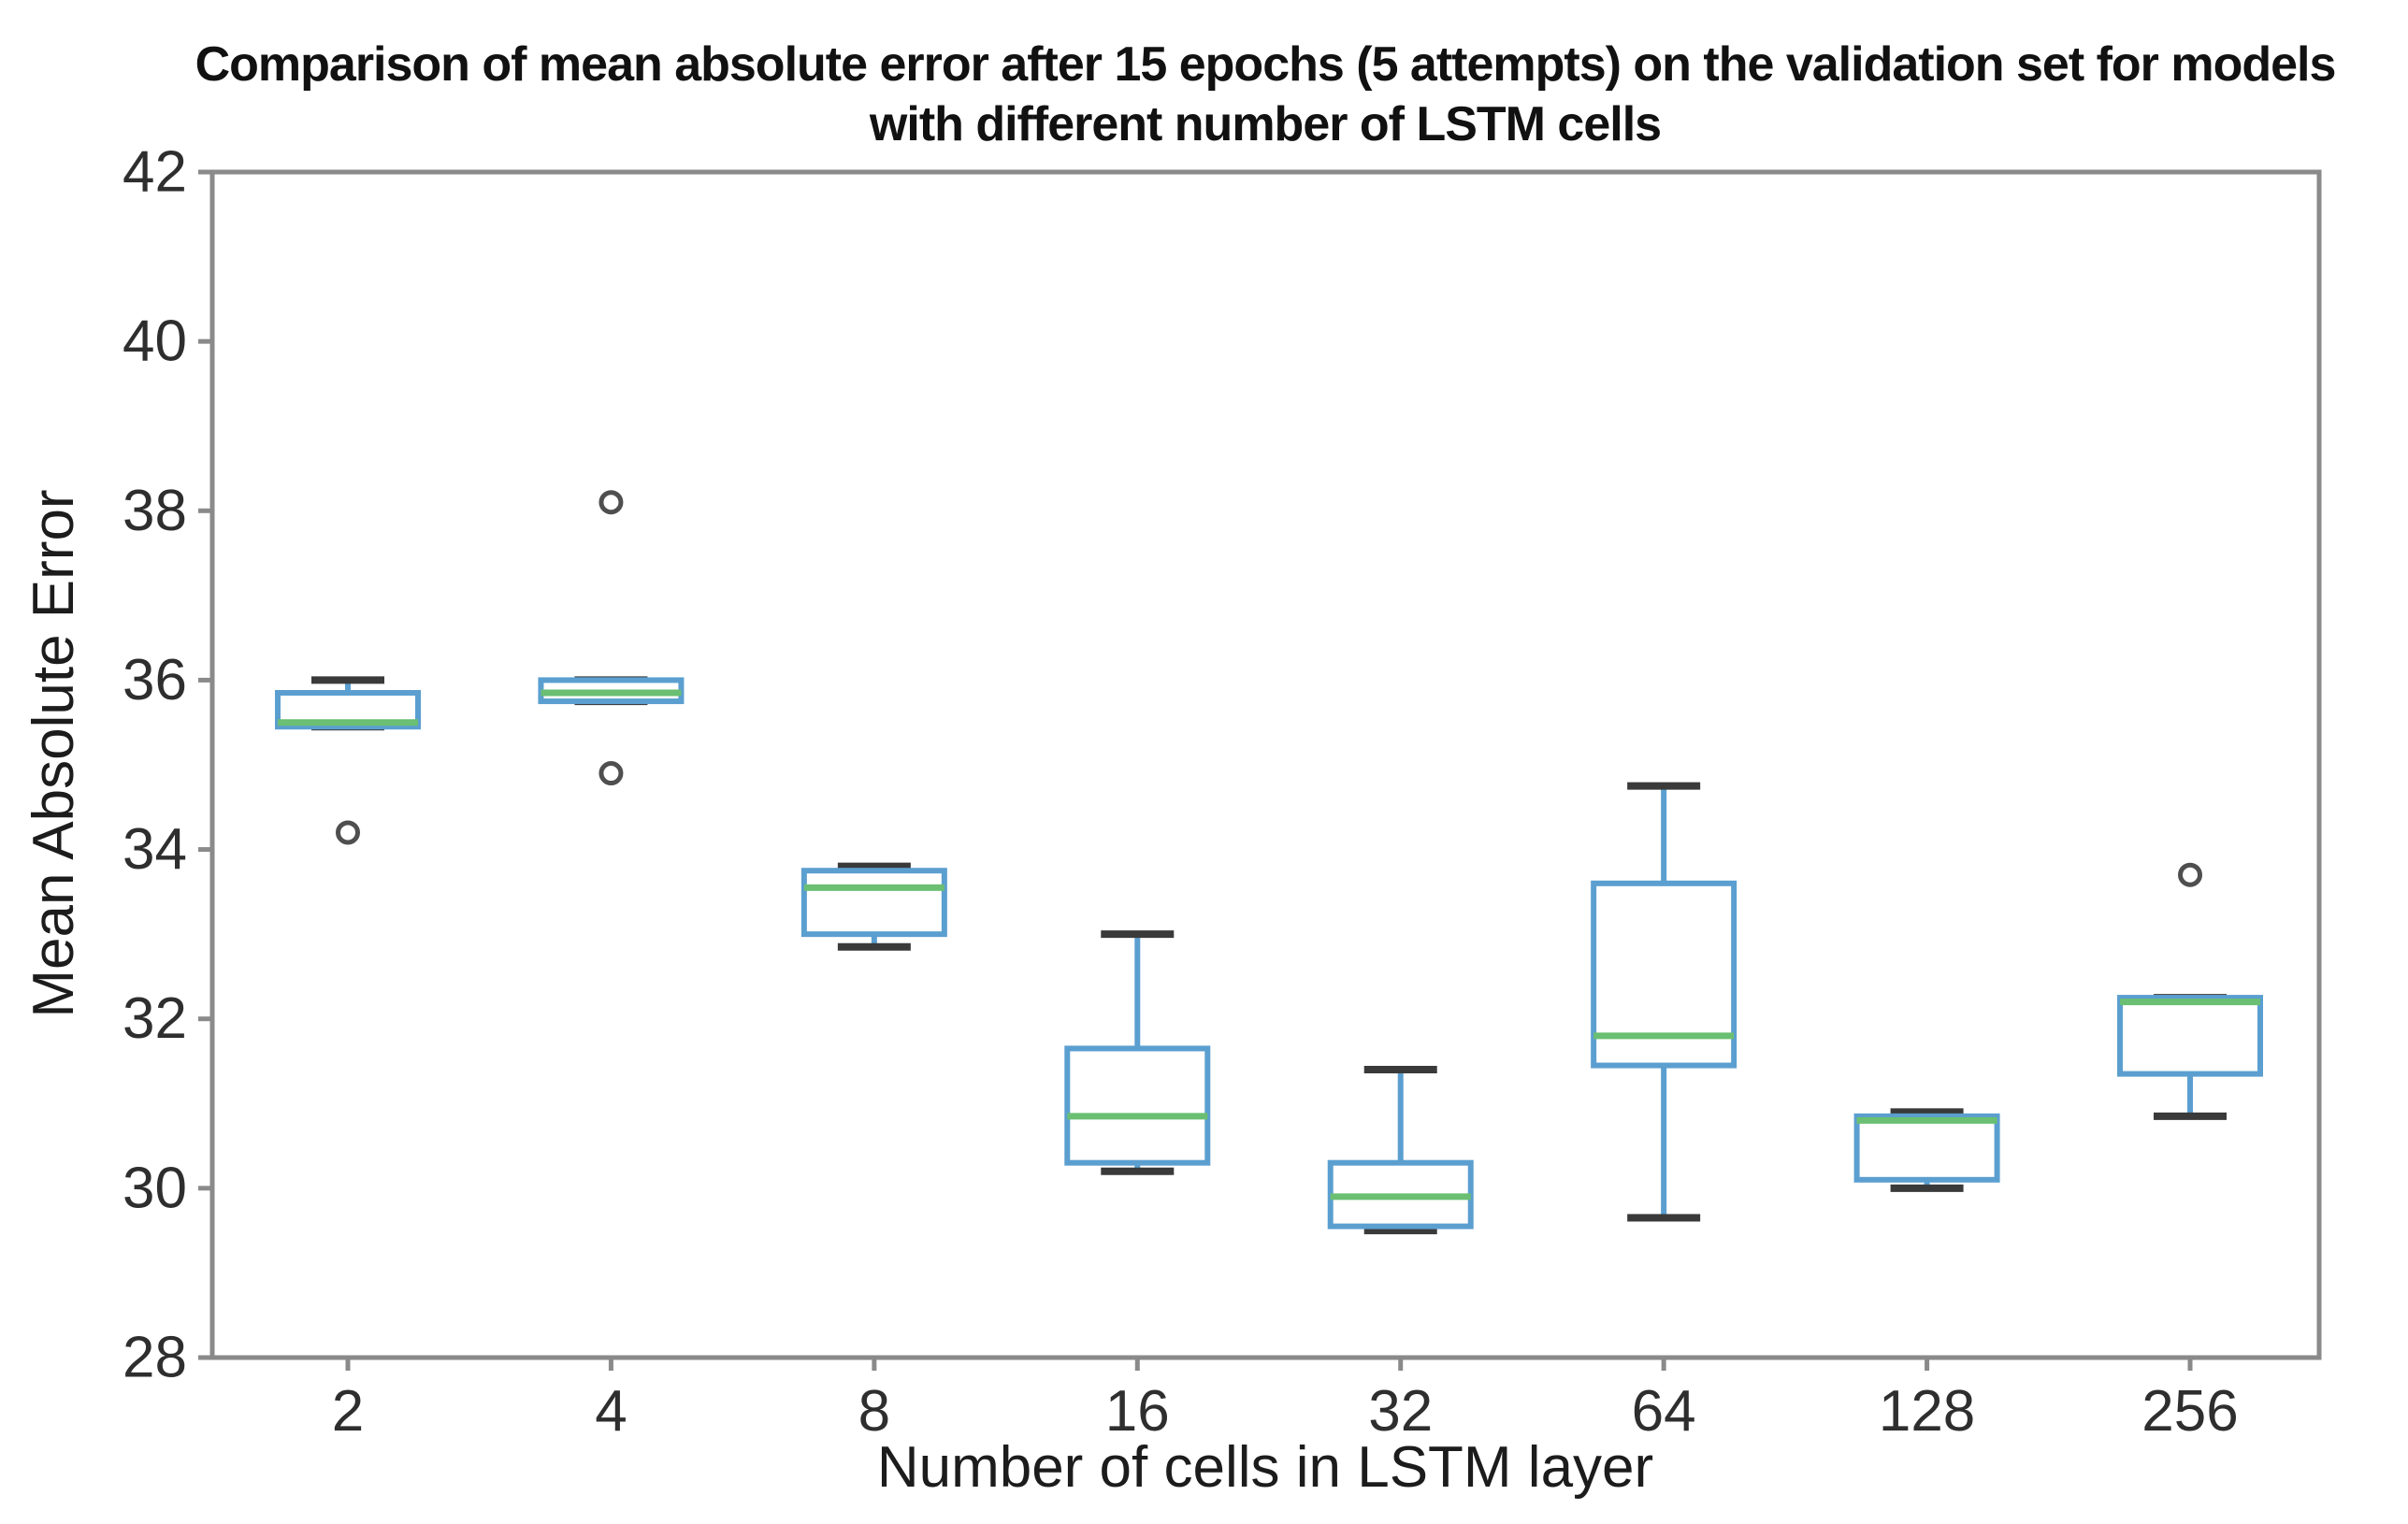  I want to click on y-tick-label: 30, so click(155, 1188).